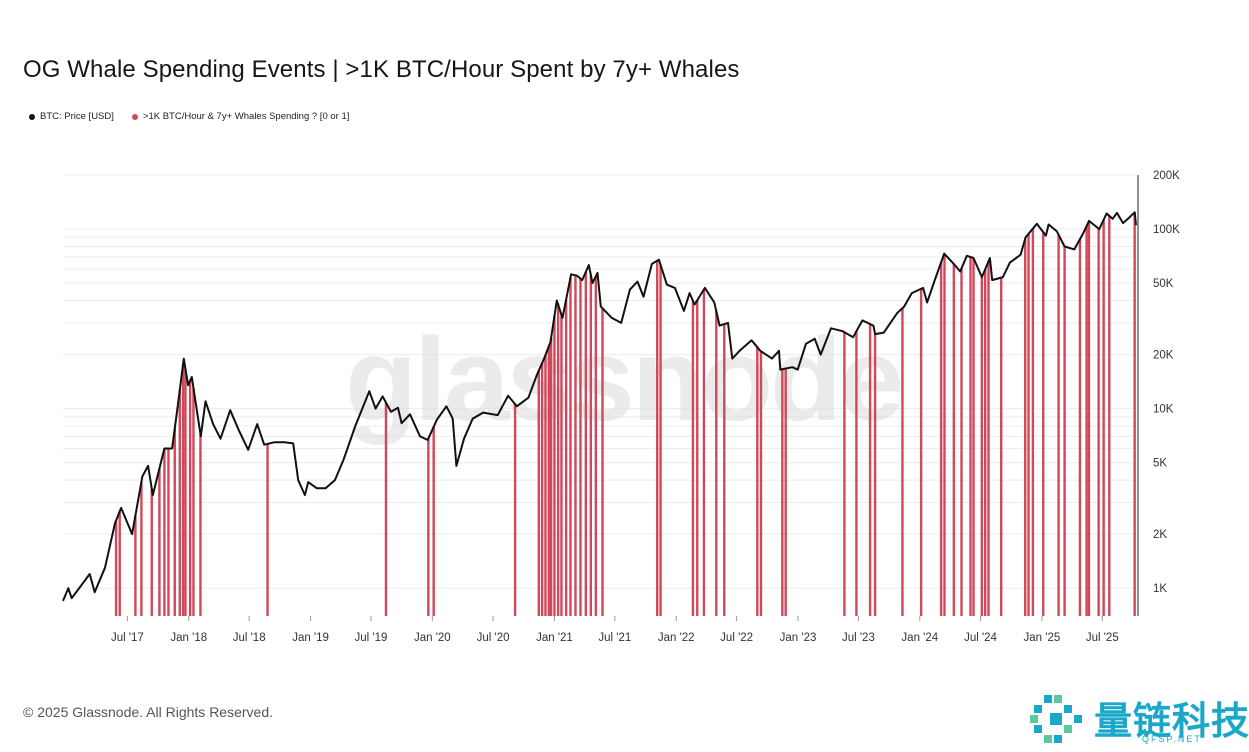  What do you see at coordinates (127, 638) in the screenshot?
I see `x-tick-label: Jul '17` at bounding box center [127, 638].